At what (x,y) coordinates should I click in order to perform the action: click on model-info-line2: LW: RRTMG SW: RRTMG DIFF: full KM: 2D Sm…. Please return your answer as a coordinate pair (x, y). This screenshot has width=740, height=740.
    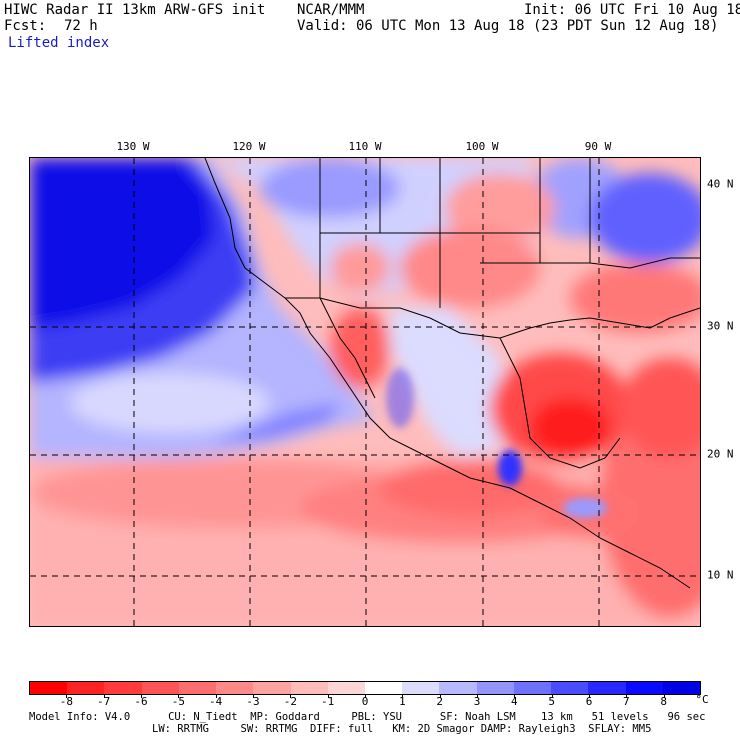
    Looking at the image, I should click on (402, 729).